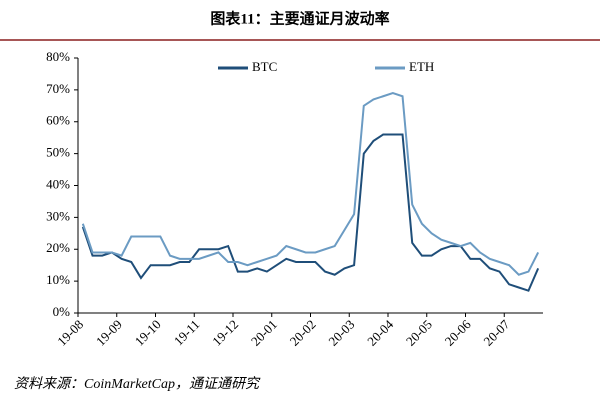  Describe the element at coordinates (58, 56) in the screenshot. I see `y-tick-label: 80%` at that location.